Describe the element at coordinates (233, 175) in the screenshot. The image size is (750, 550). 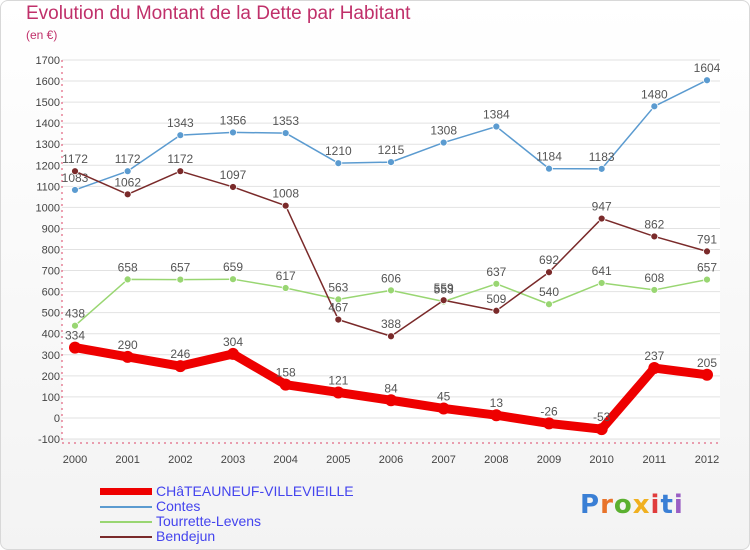
I see `data-label: 1097` at that location.